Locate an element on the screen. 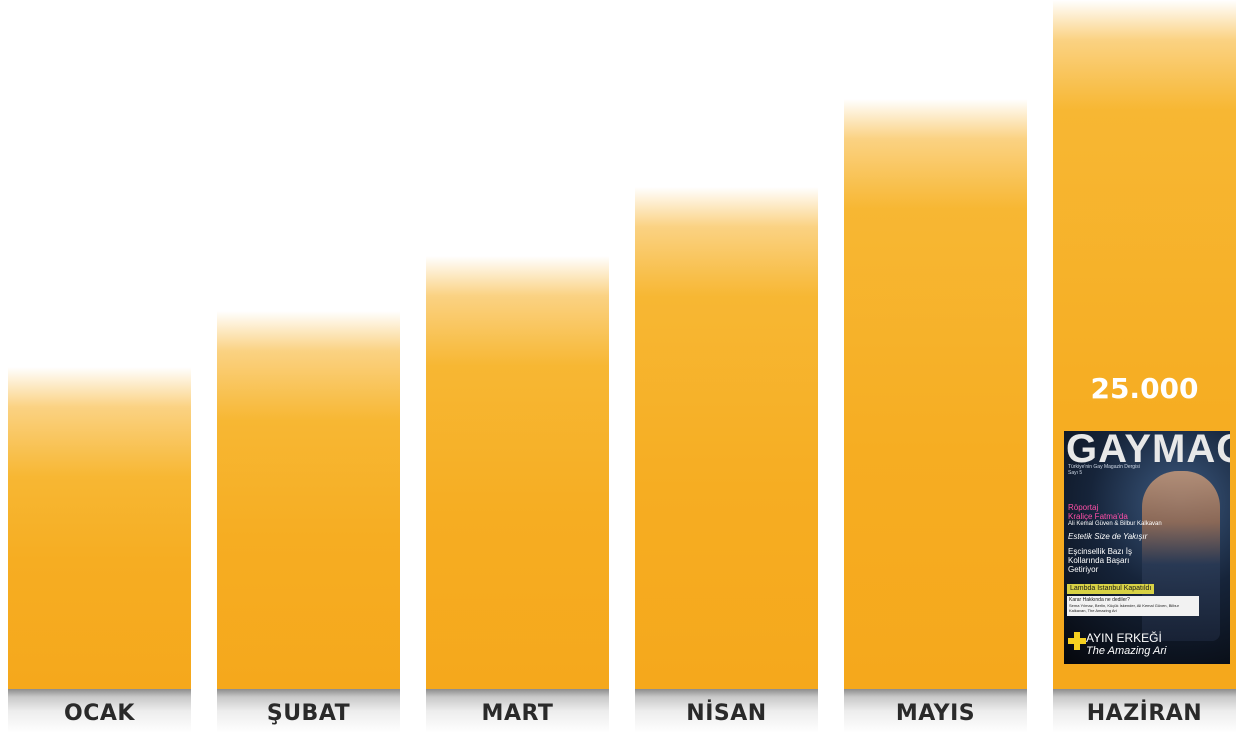 This screenshot has height=733, width=1240. category-label-strip: MART is located at coordinates (517, 711).